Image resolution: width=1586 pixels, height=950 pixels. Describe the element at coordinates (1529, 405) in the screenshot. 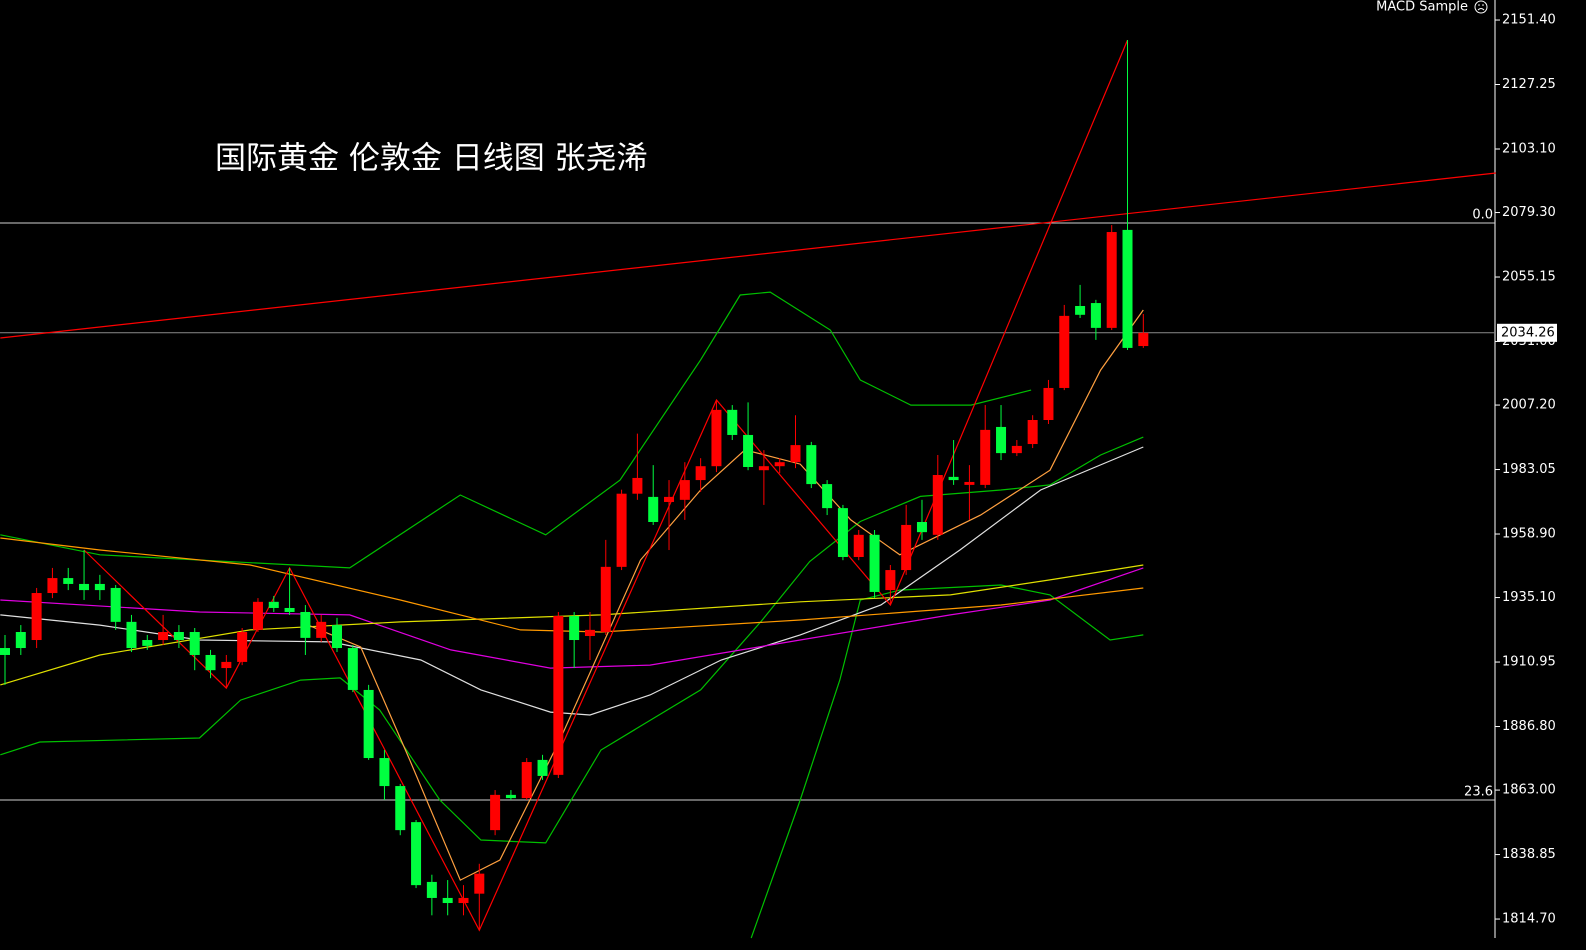

I see `y-tick-label: 2007.20` at that location.